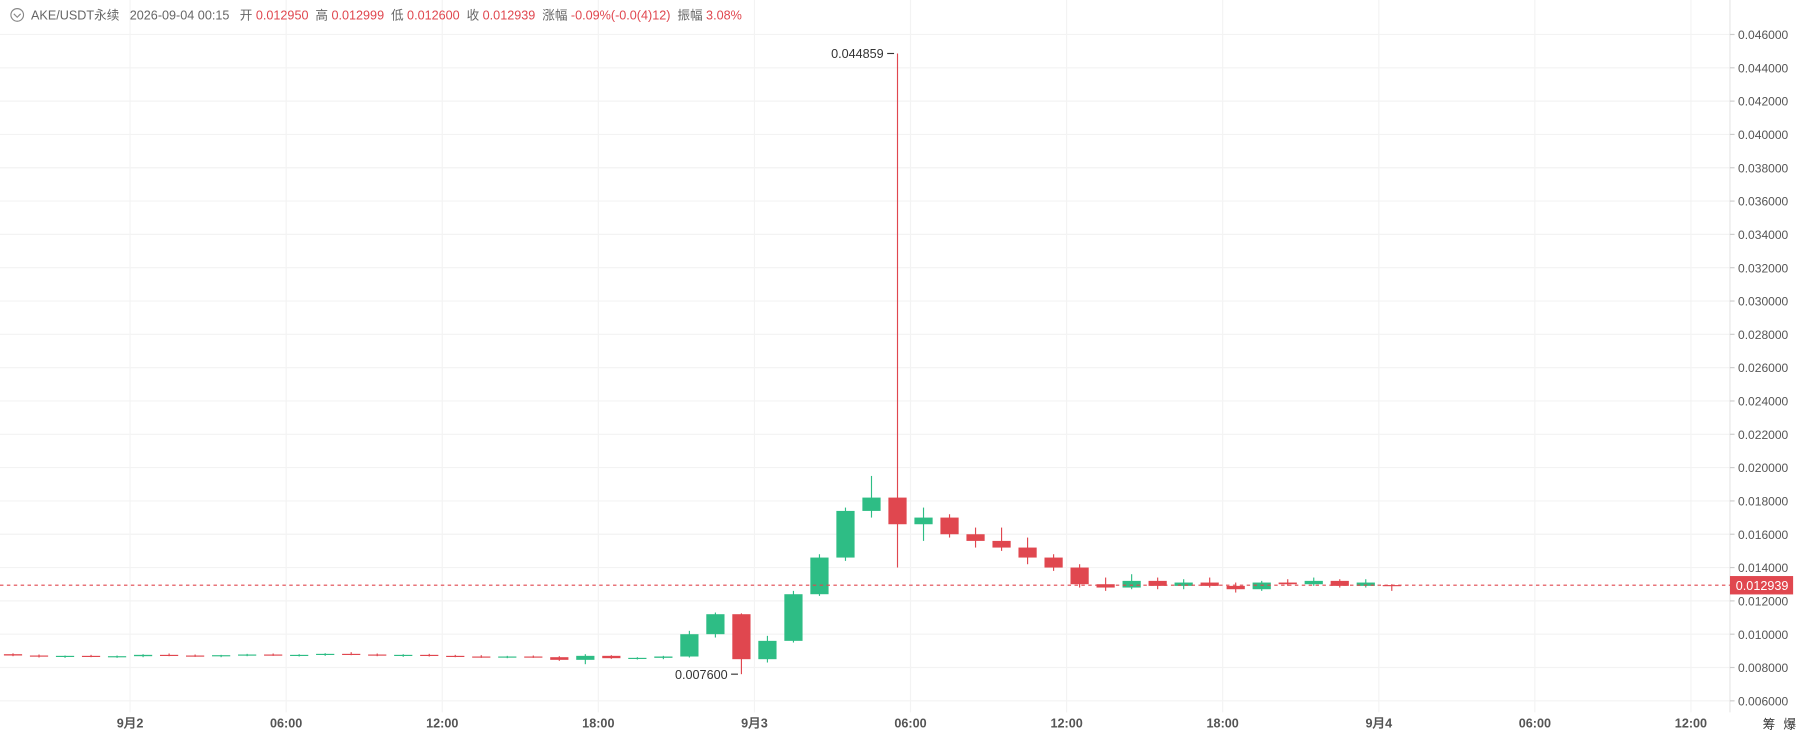 The width and height of the screenshot is (1800, 733). Describe the element at coordinates (1763, 35) in the screenshot. I see `y-tick-label: 0.046000` at that location.